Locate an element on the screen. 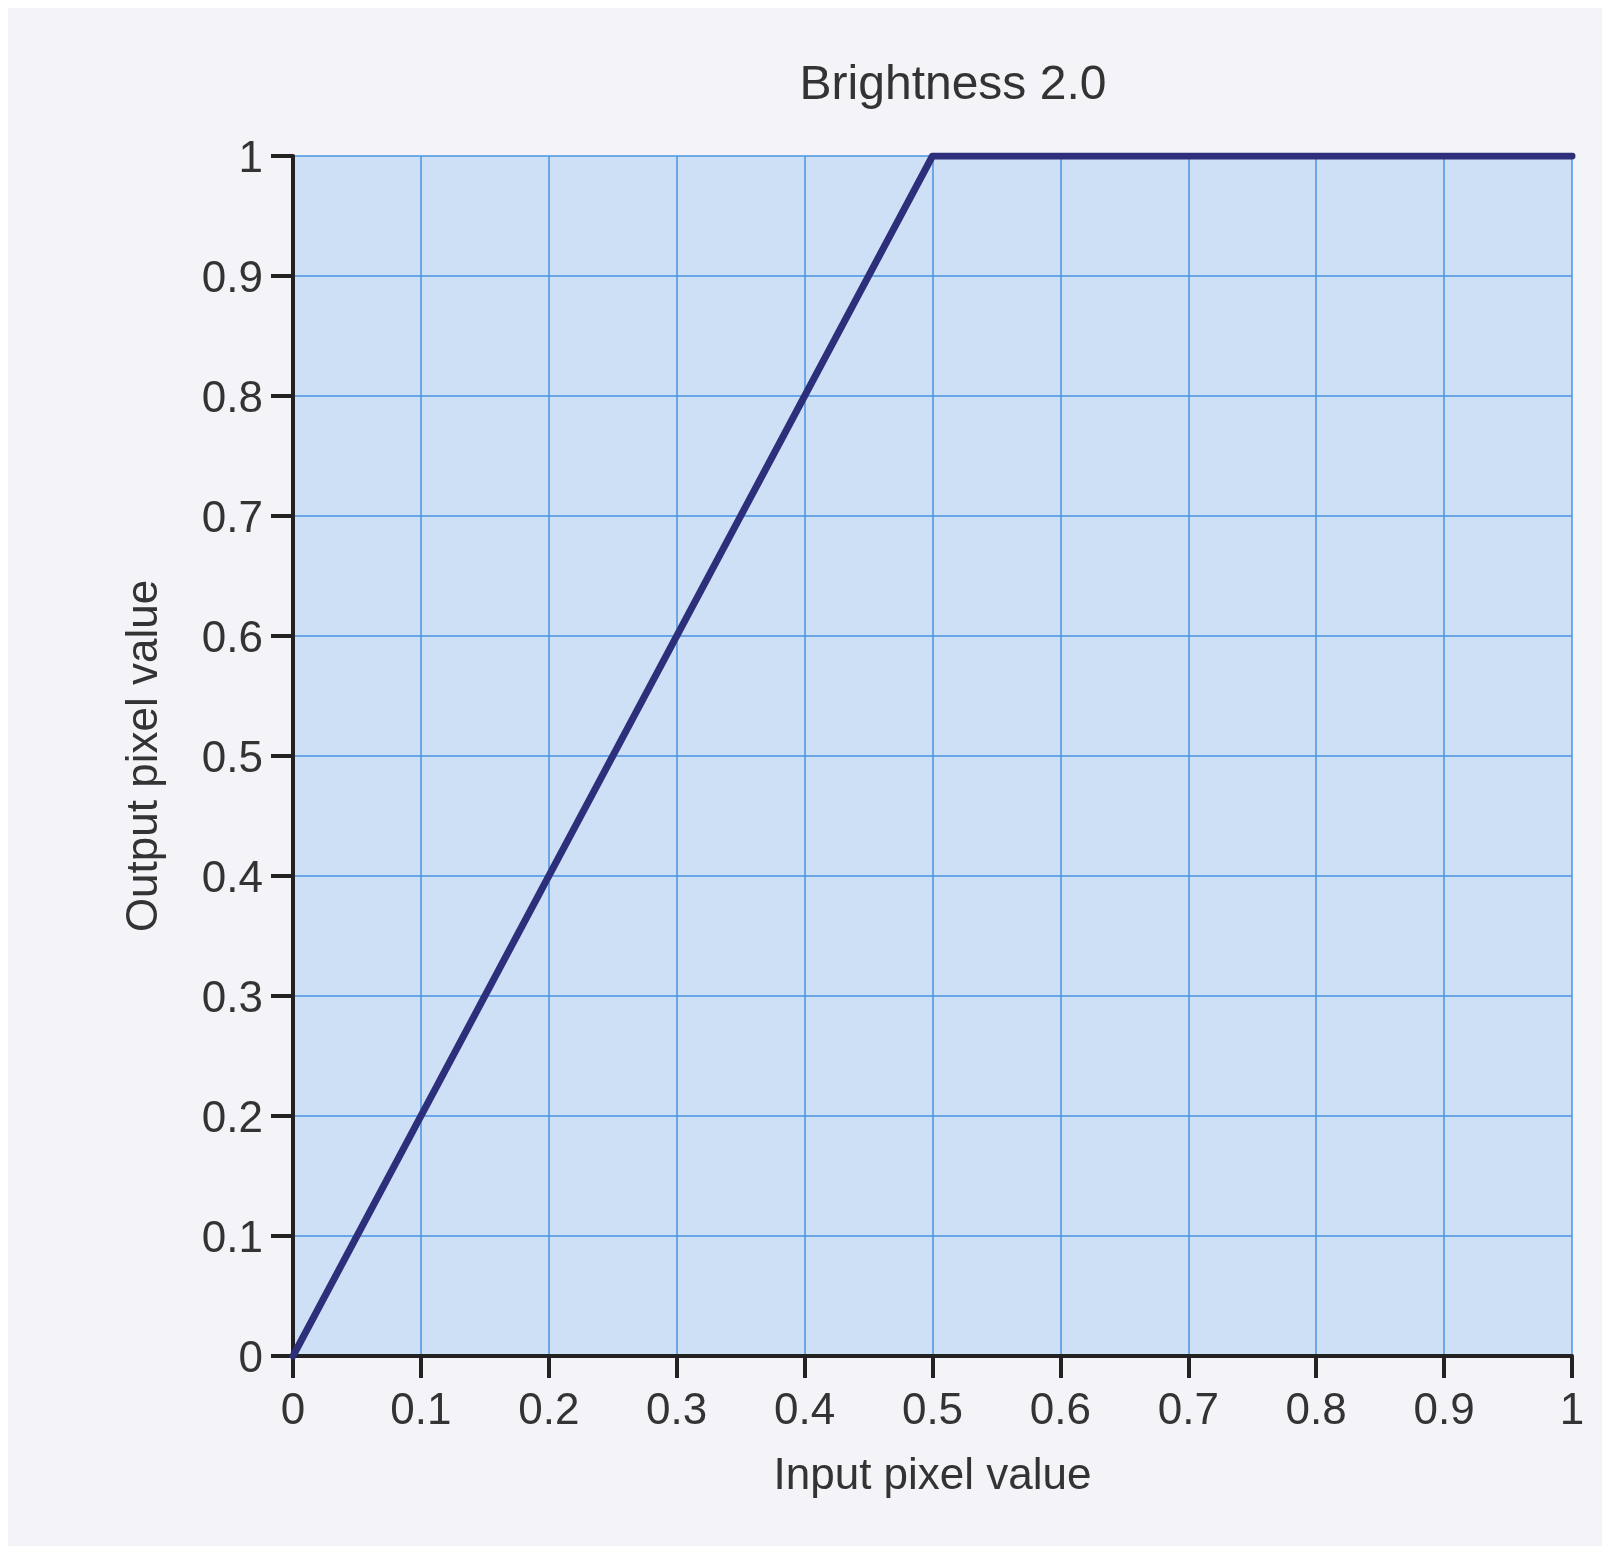 Image resolution: width=1610 pixels, height=1554 pixels. x-tick-label: 0.8 is located at coordinates (1316, 1408).